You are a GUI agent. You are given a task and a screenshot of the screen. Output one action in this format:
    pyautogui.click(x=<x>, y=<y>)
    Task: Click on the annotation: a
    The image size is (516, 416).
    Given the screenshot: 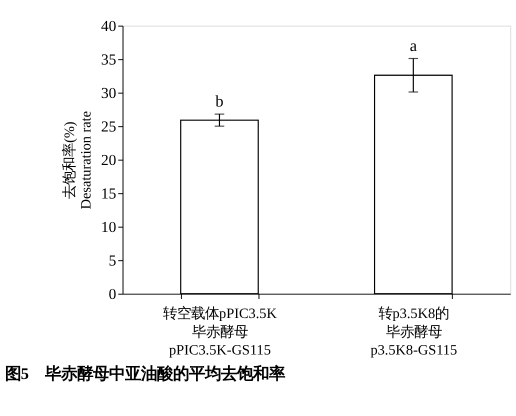 What is the action you would take?
    pyautogui.click(x=413, y=45)
    